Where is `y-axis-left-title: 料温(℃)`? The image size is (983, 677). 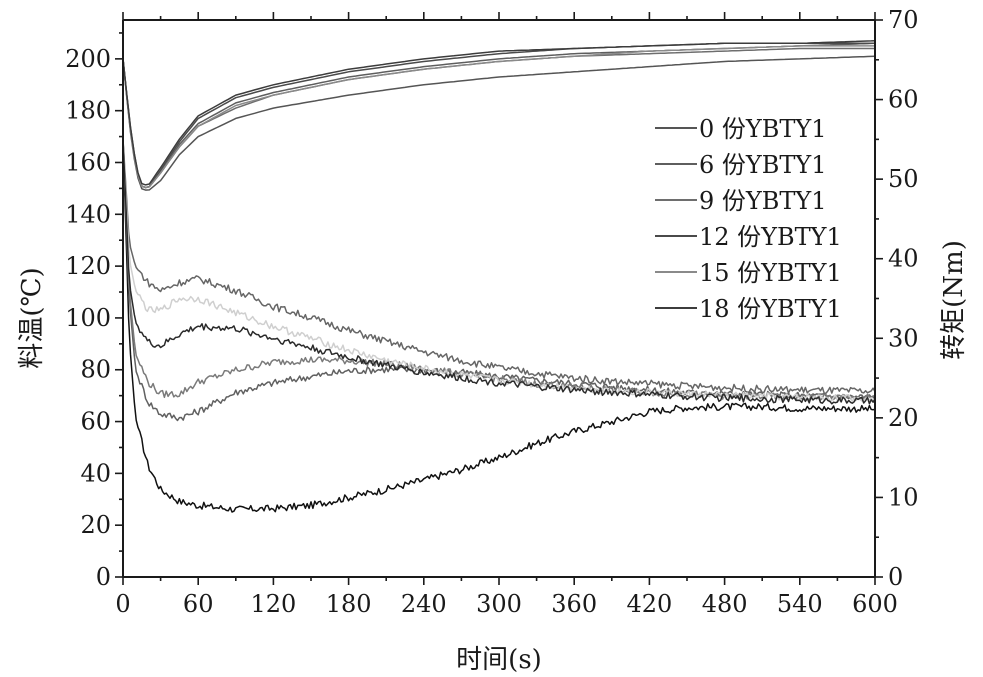 y-axis-left-title: 料温(℃) is located at coordinates (32, 317).